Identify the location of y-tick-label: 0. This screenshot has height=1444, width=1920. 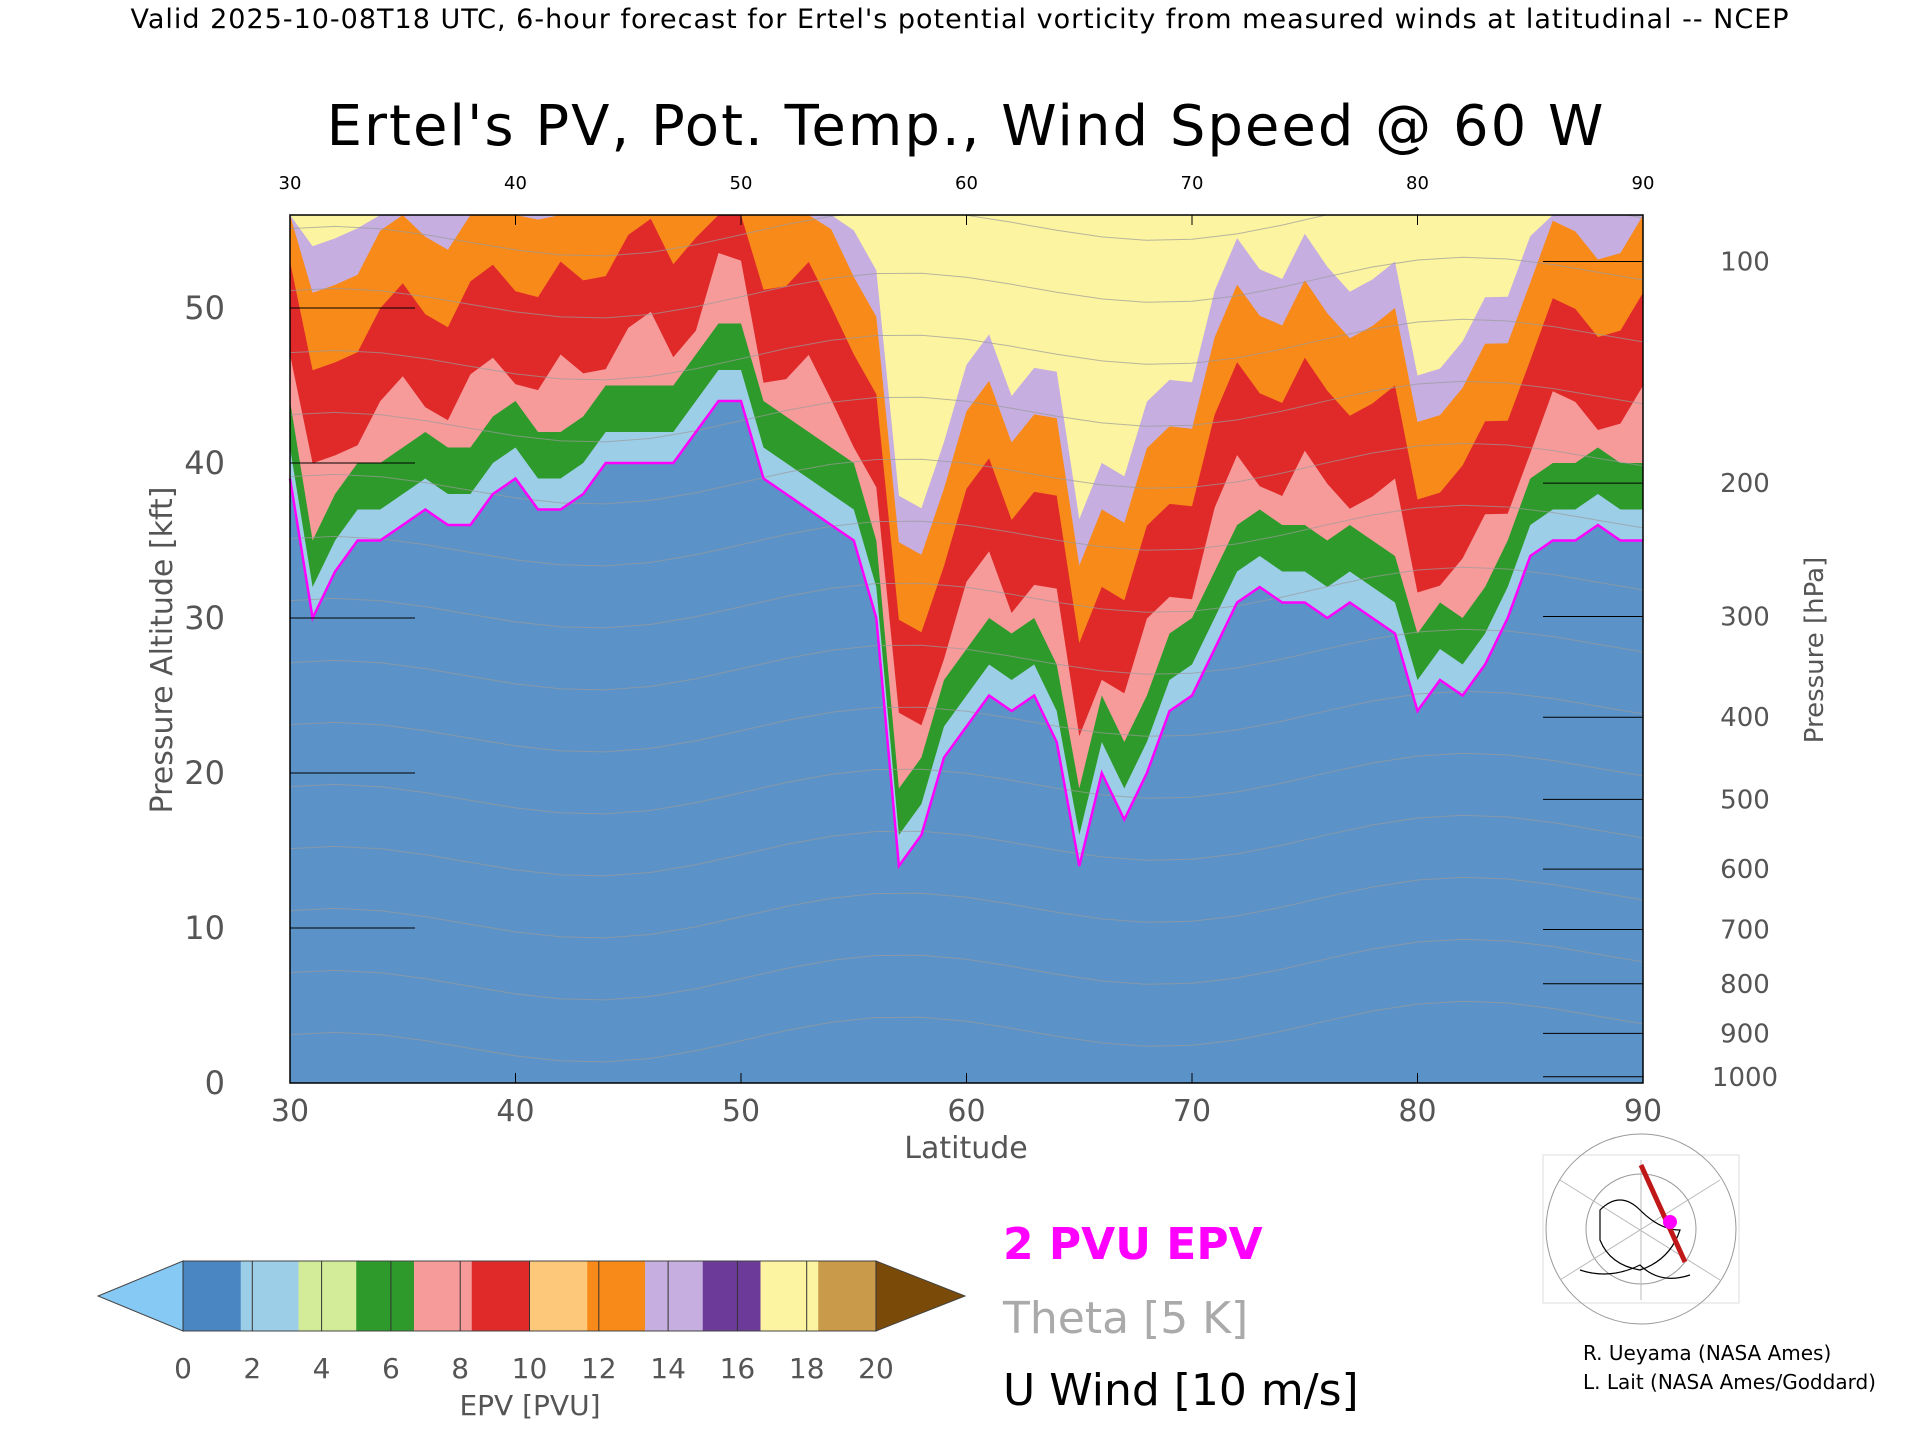
(215, 1083).